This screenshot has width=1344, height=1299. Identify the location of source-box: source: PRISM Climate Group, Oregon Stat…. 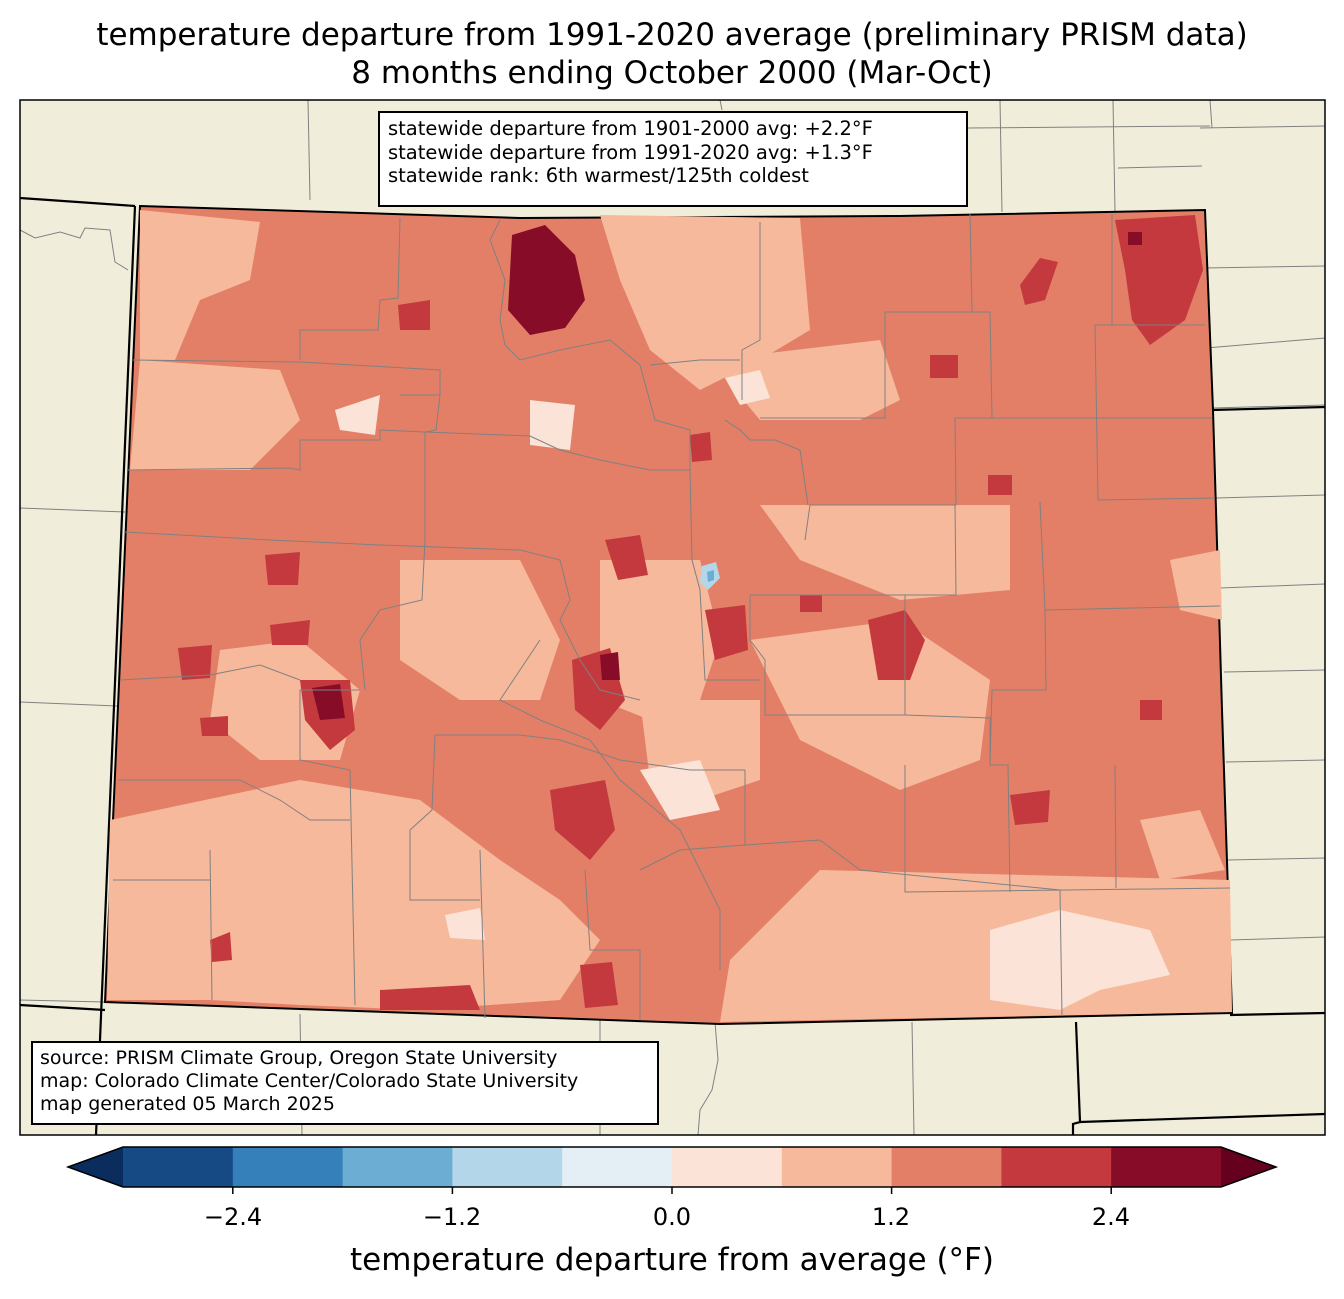
(345, 1083).